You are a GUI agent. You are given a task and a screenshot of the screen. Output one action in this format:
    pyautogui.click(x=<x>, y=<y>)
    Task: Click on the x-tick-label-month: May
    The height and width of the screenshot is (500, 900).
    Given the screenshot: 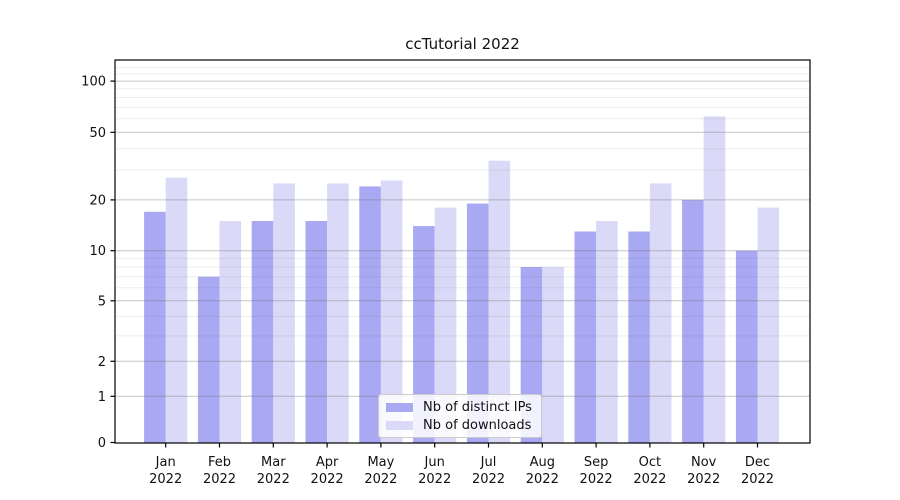 What is the action you would take?
    pyautogui.click(x=380, y=462)
    